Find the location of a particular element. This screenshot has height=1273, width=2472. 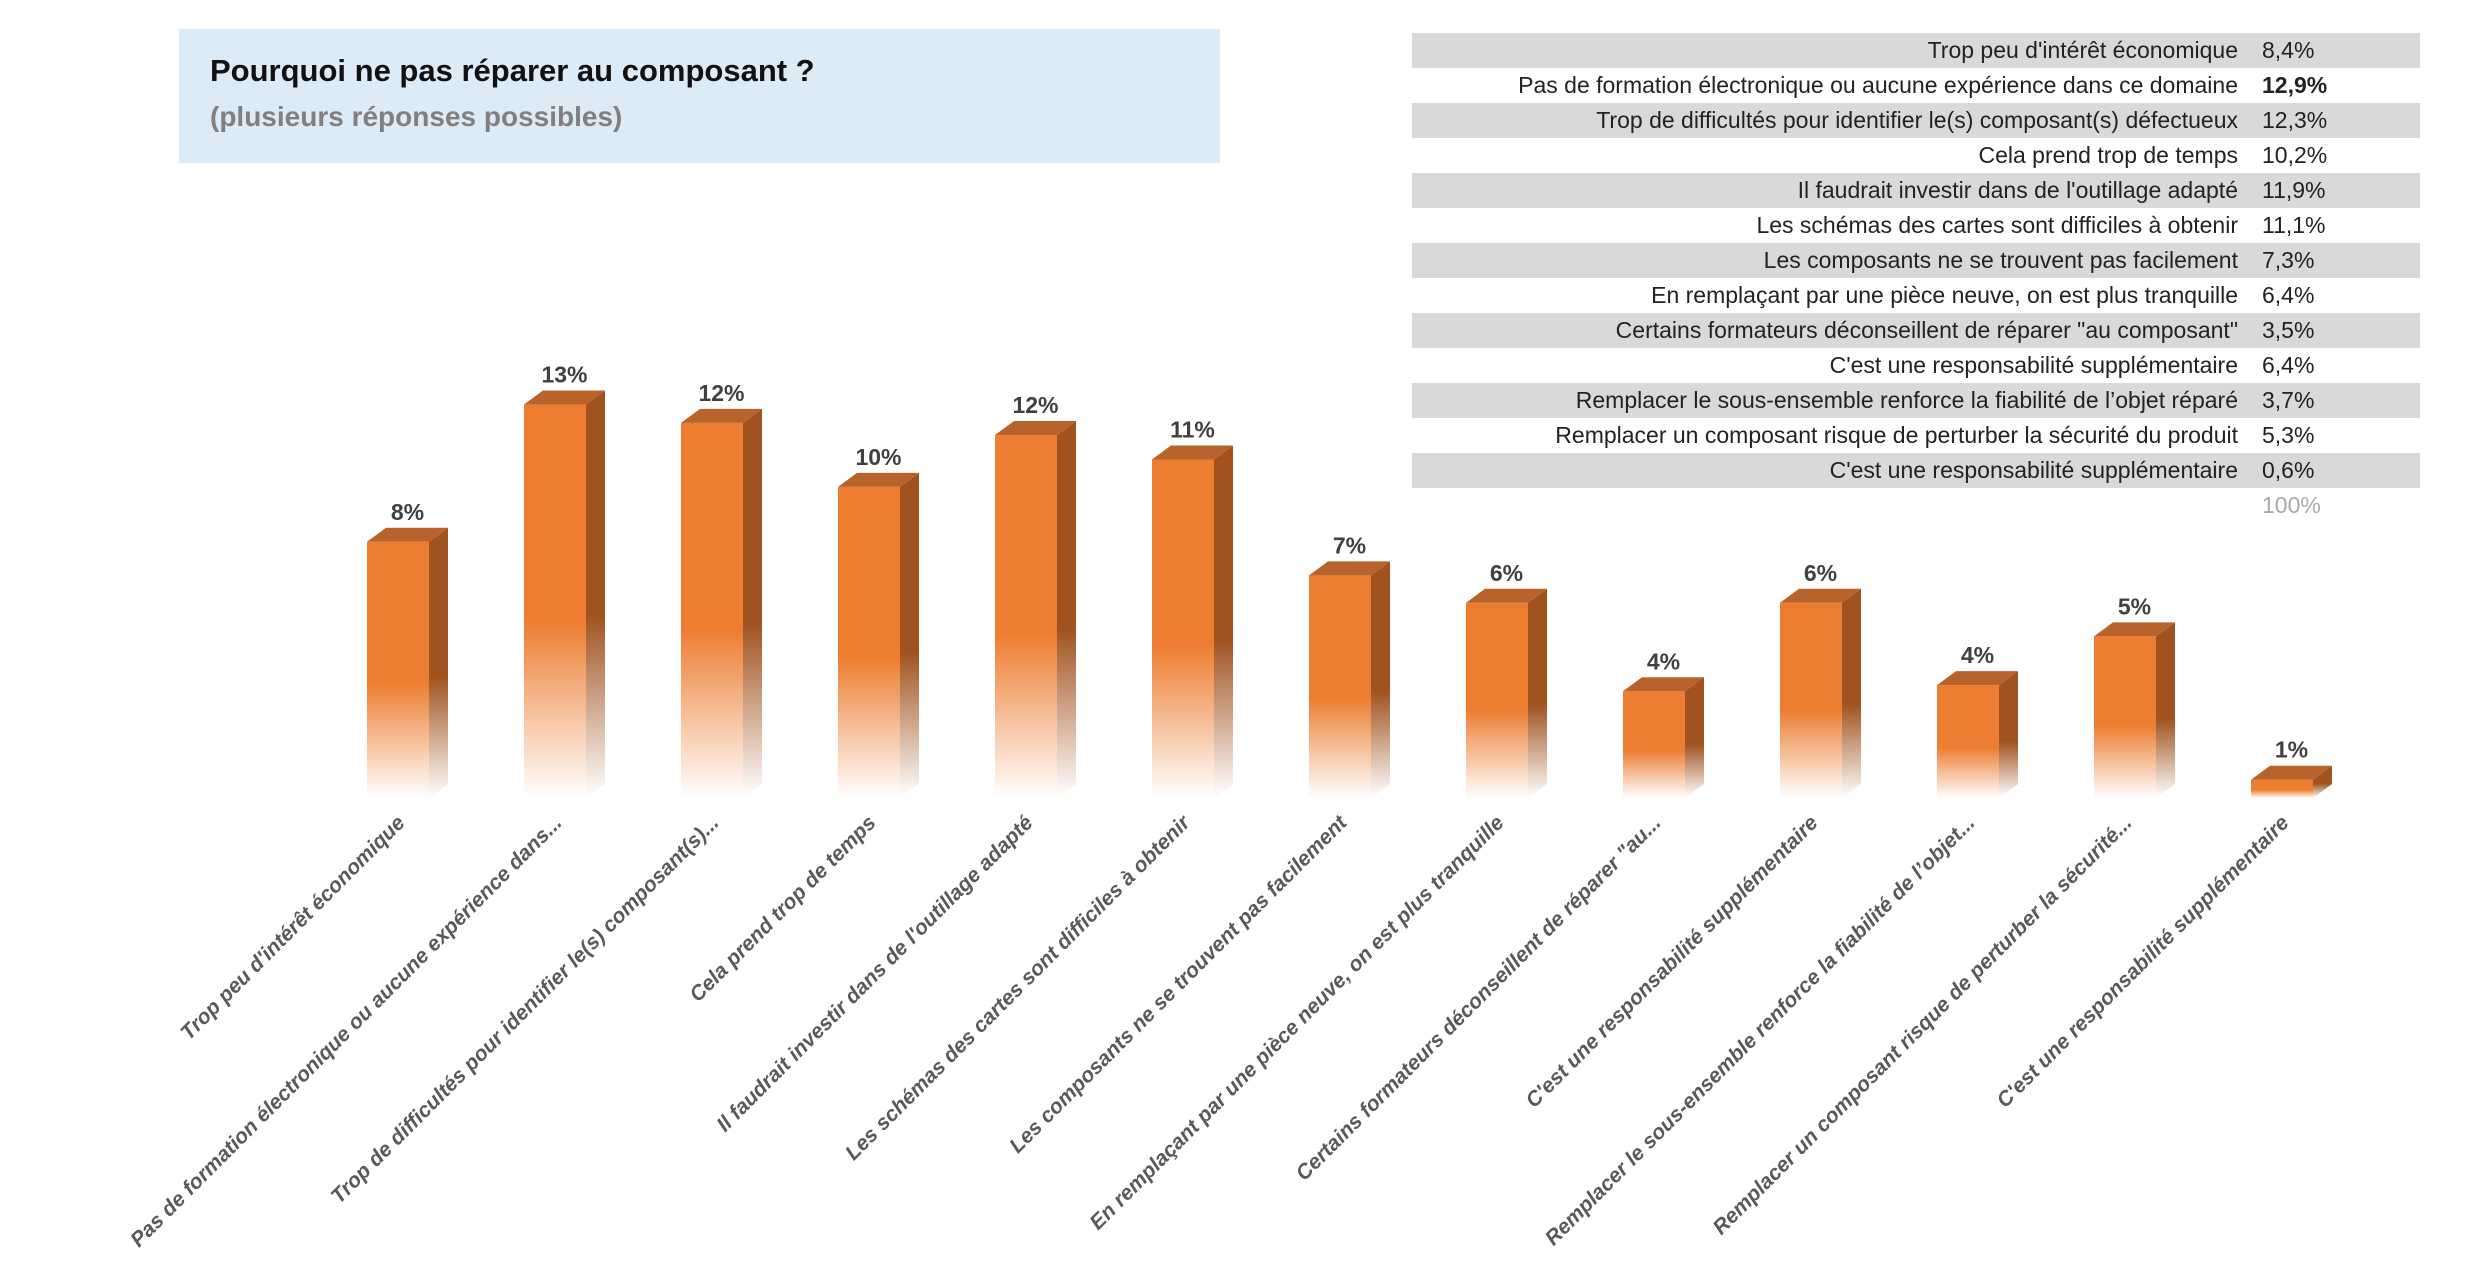

data-label: 1% is located at coordinates (2291, 750).